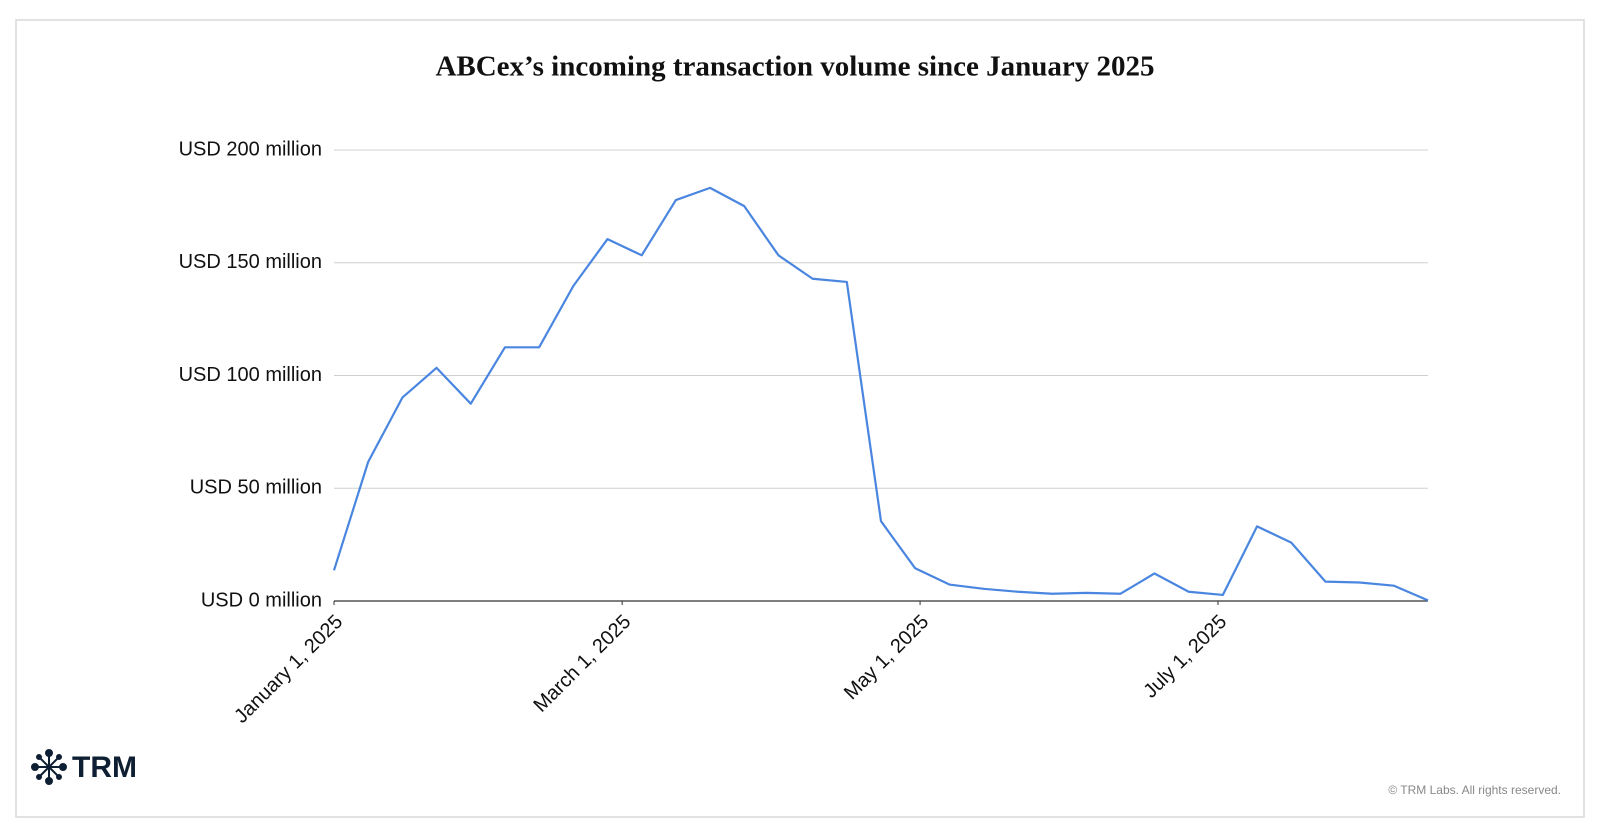 This screenshot has width=1600, height=837. Describe the element at coordinates (250, 149) in the screenshot. I see `y-tick-label: USD 200 million` at that location.